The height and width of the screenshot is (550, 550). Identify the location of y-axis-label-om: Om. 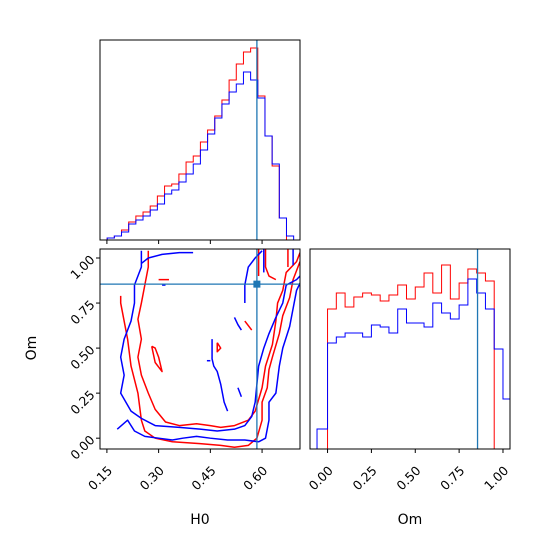
(32, 348).